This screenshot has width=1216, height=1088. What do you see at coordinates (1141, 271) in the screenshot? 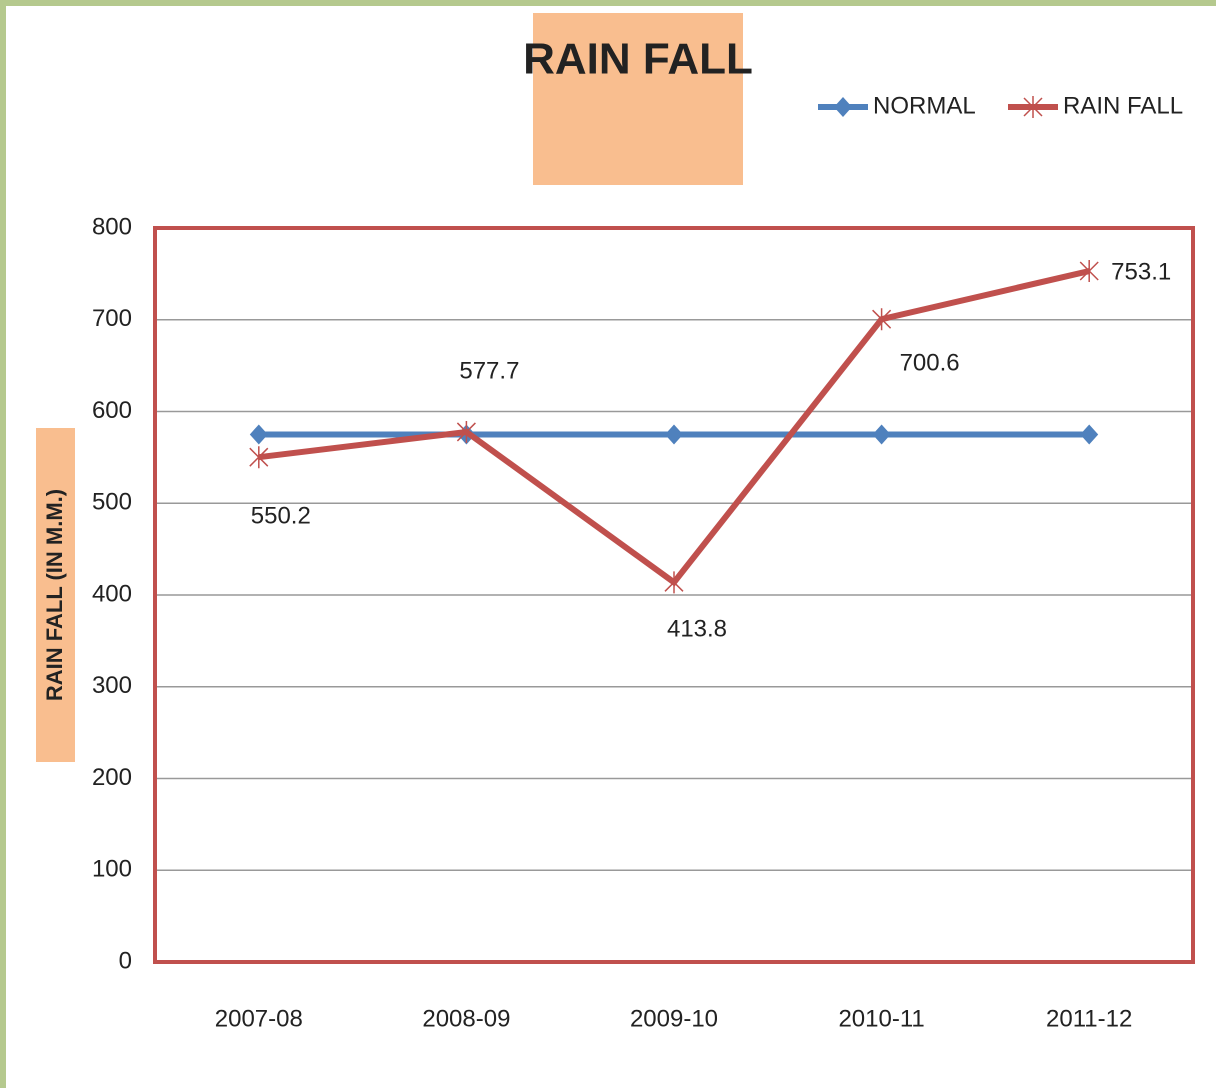
I see `data-label: 753.1` at bounding box center [1141, 271].